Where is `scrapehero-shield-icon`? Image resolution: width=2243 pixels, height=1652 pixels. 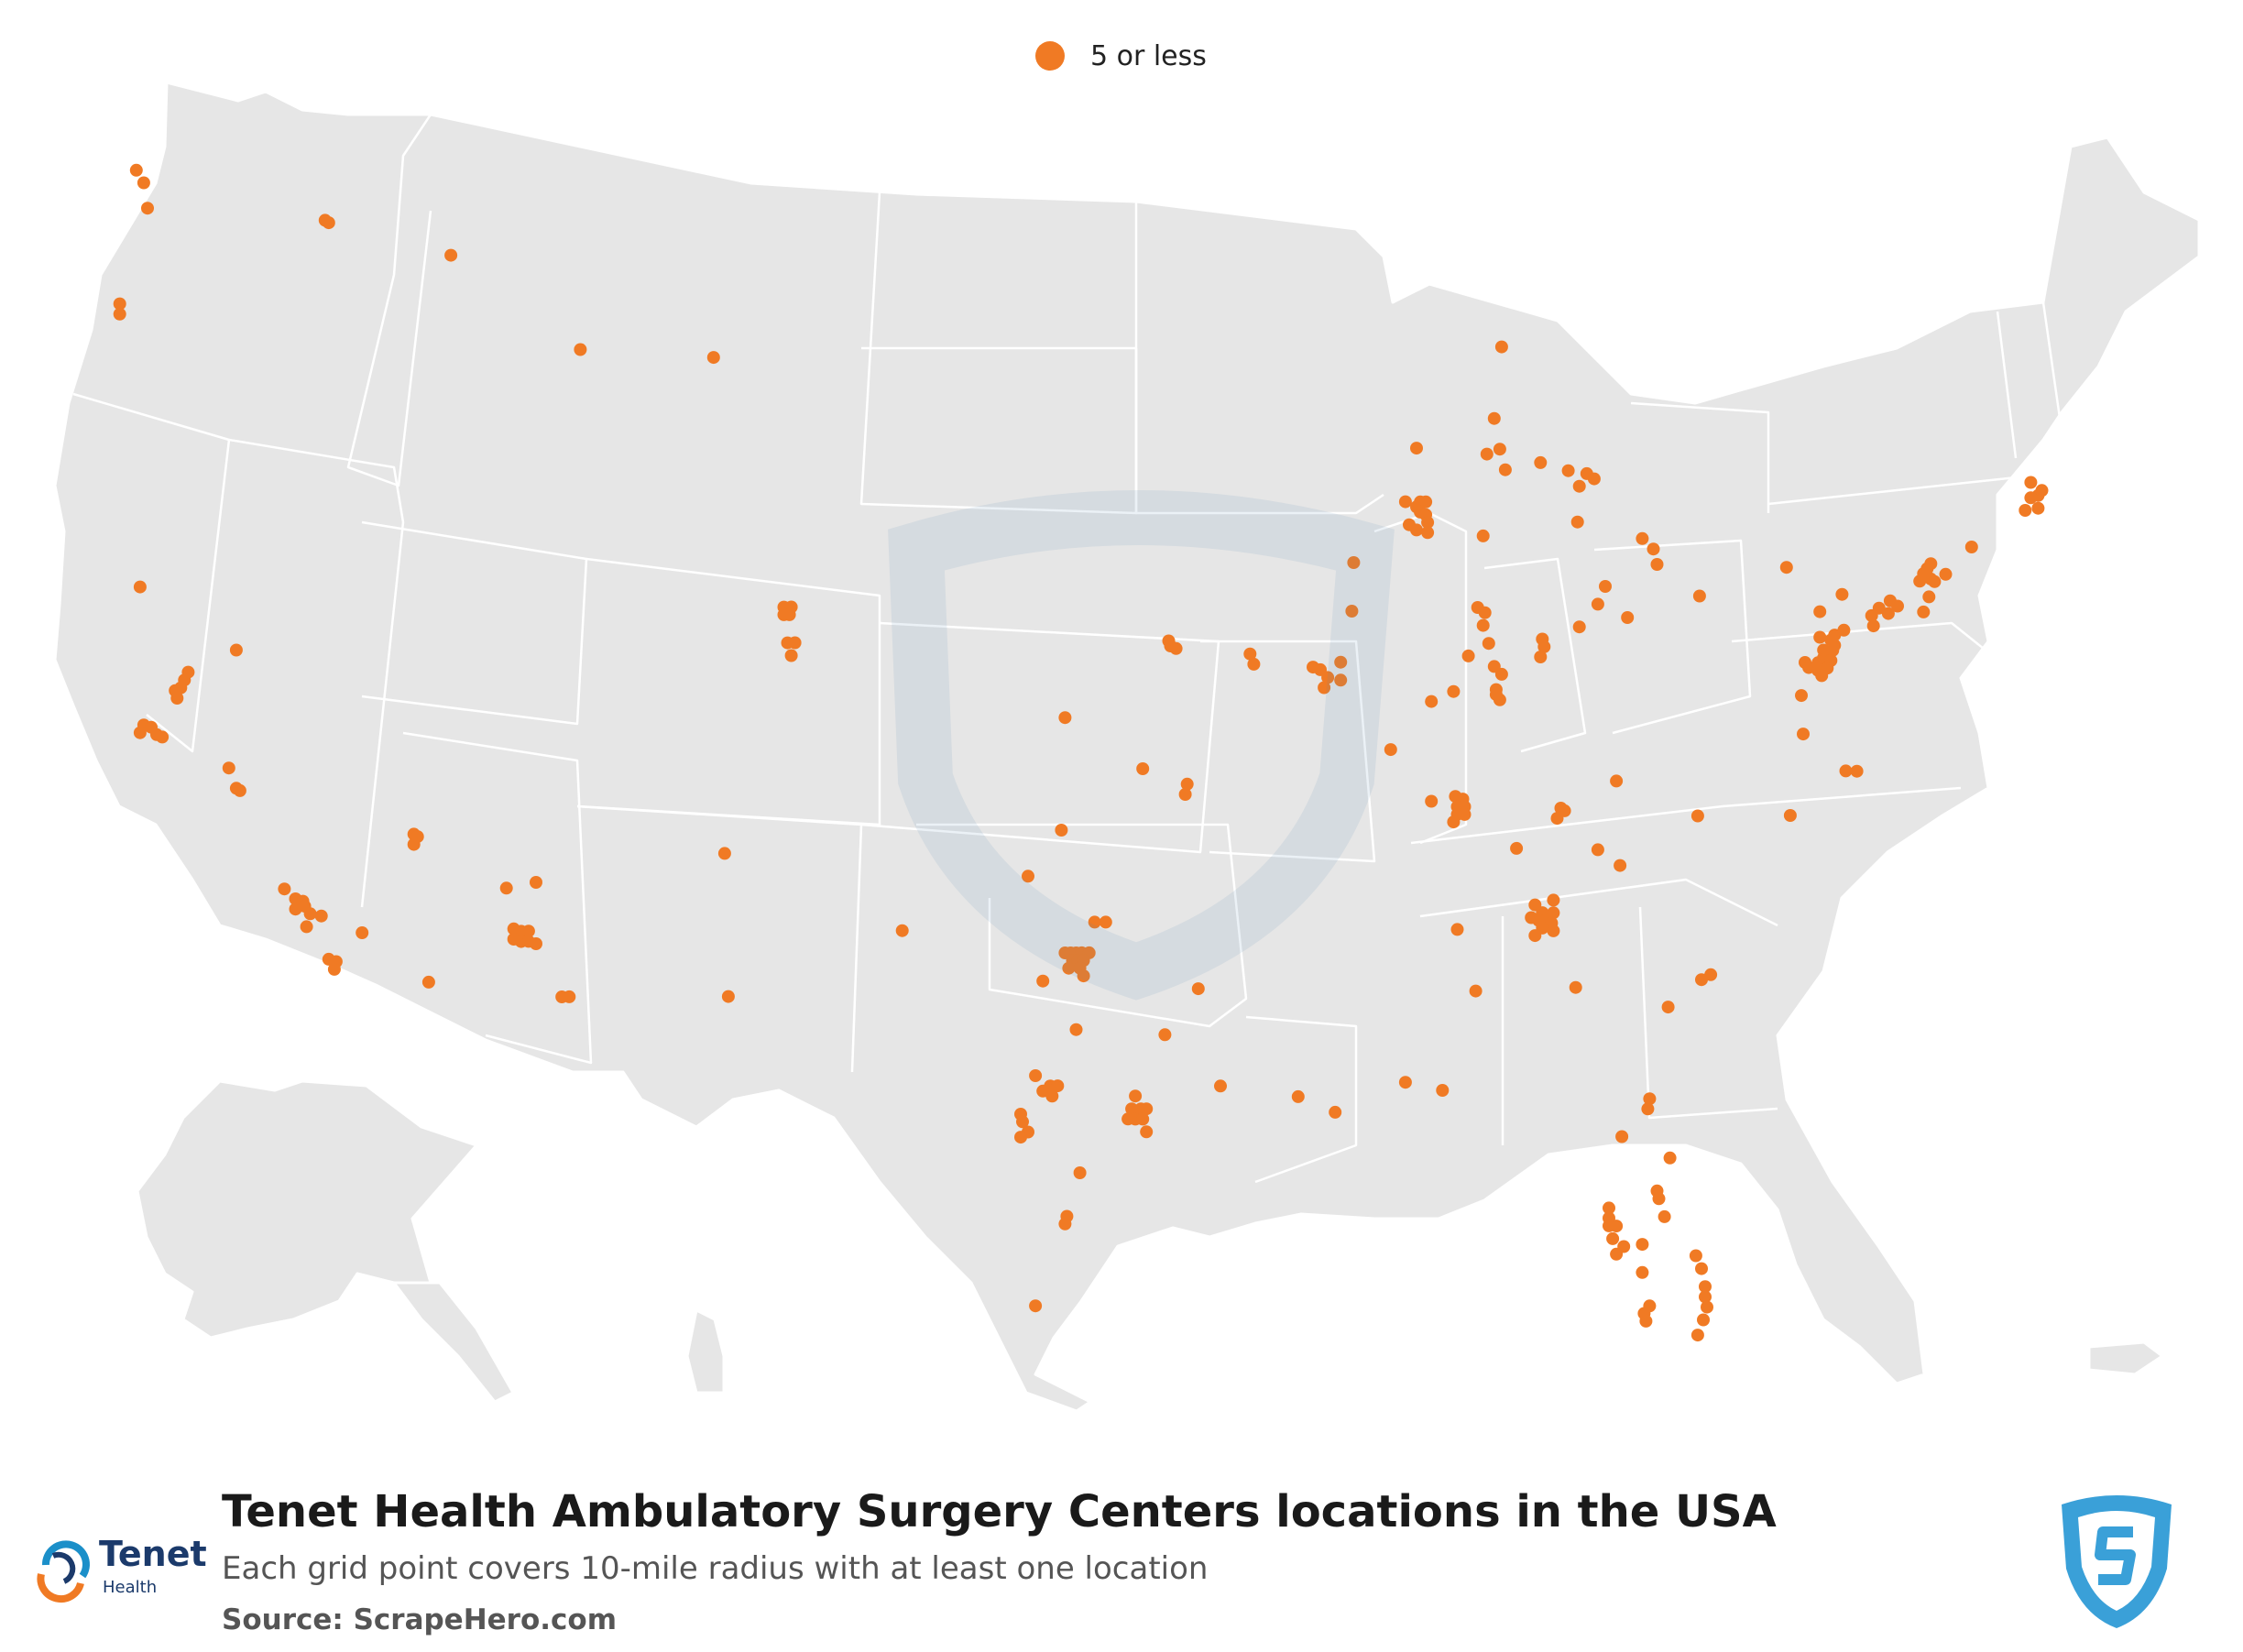
scrapehero-shield-icon is located at coordinates (2117, 1561).